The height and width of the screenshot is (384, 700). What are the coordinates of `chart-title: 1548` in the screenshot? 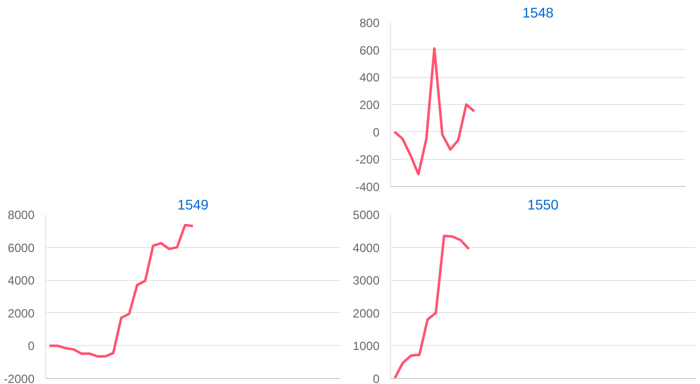 It's located at (538, 12).